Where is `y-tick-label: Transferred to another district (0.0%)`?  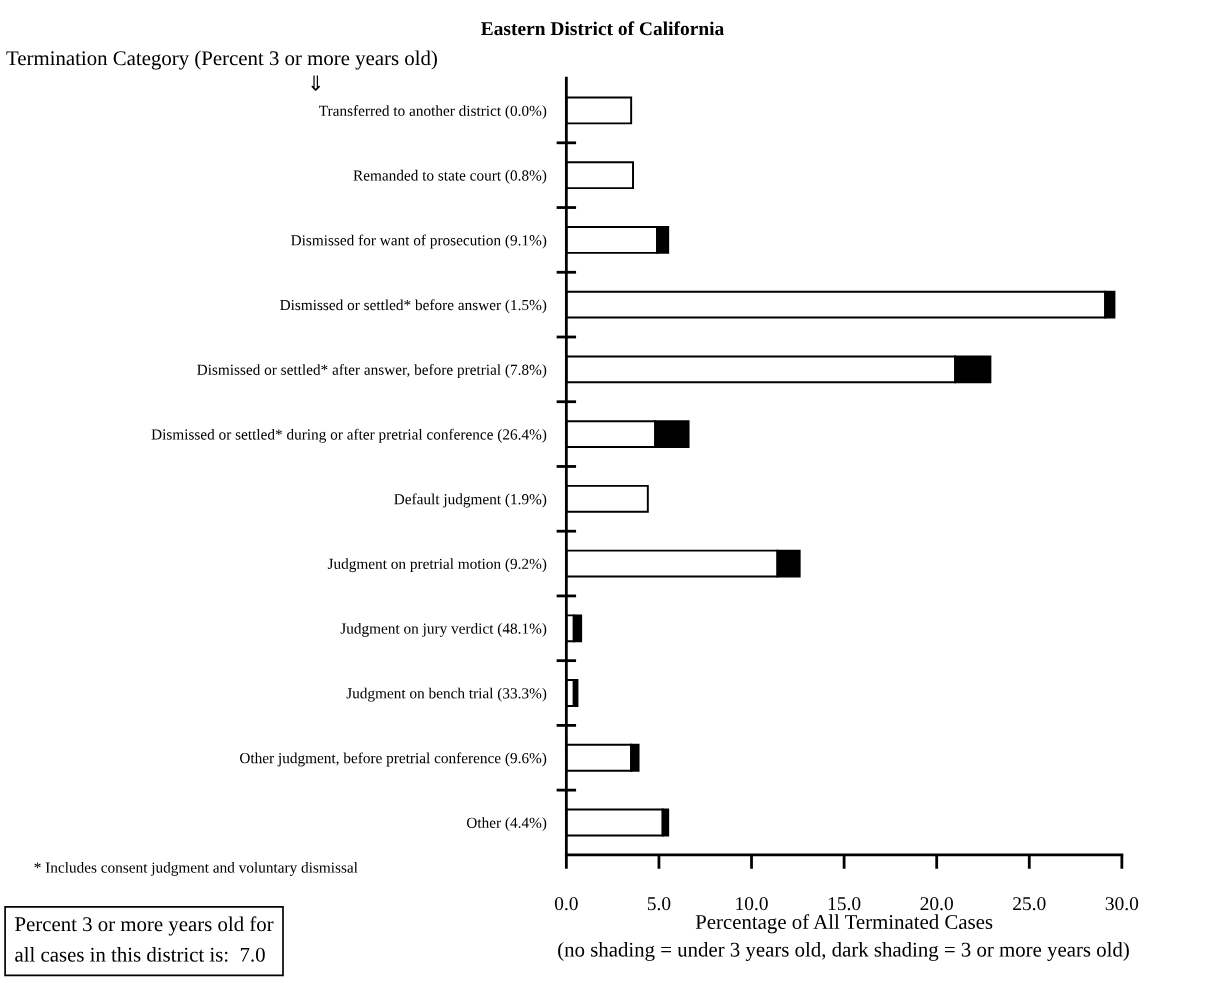
y-tick-label: Transferred to another district (0.0%) is located at coordinates (433, 112).